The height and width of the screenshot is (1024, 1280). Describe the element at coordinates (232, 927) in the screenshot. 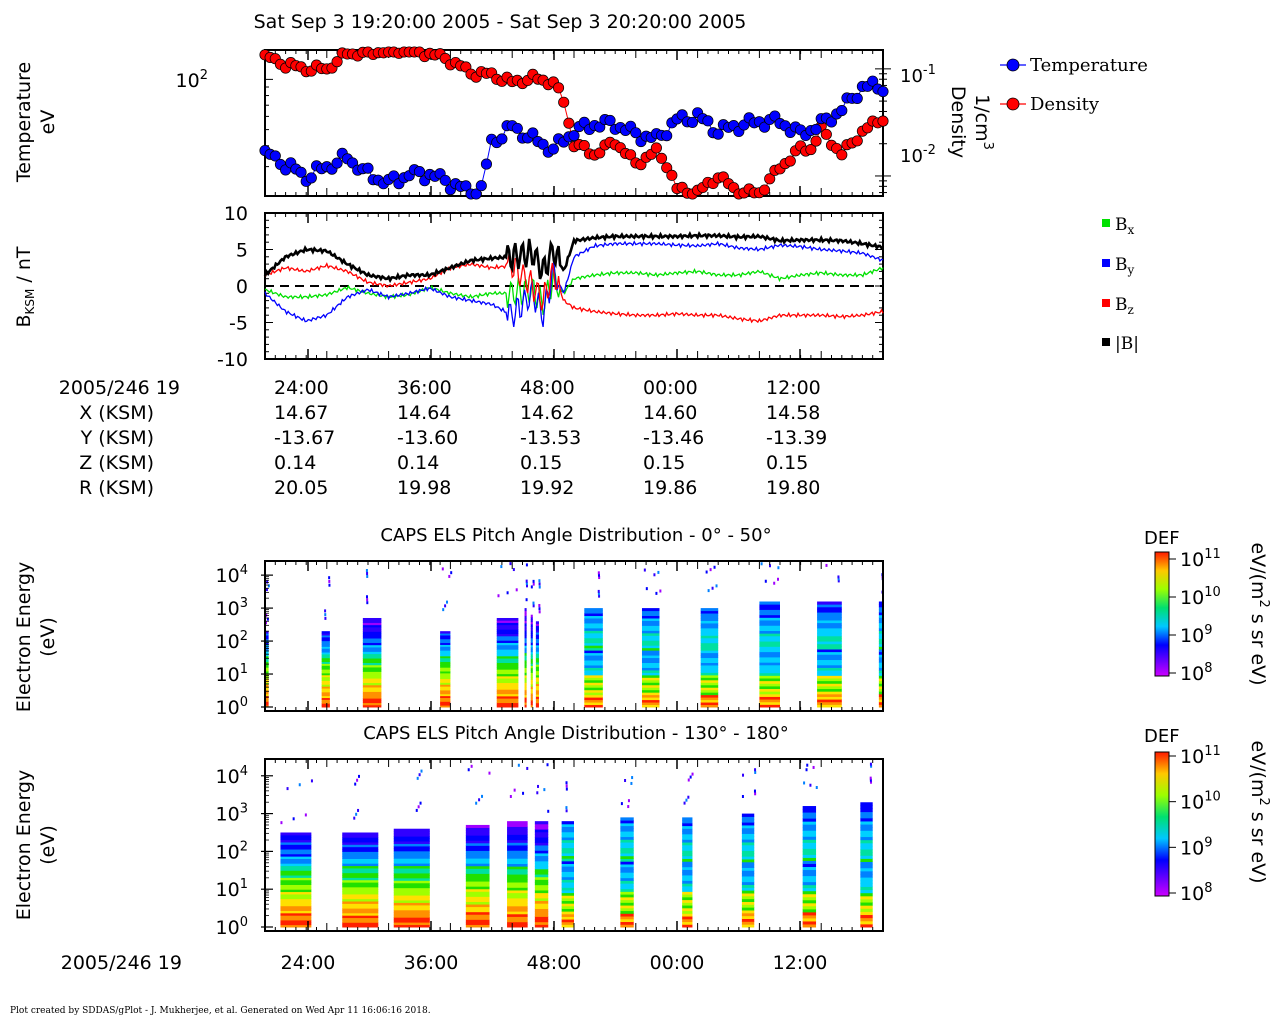

I see `energy-tick-label: 100` at that location.